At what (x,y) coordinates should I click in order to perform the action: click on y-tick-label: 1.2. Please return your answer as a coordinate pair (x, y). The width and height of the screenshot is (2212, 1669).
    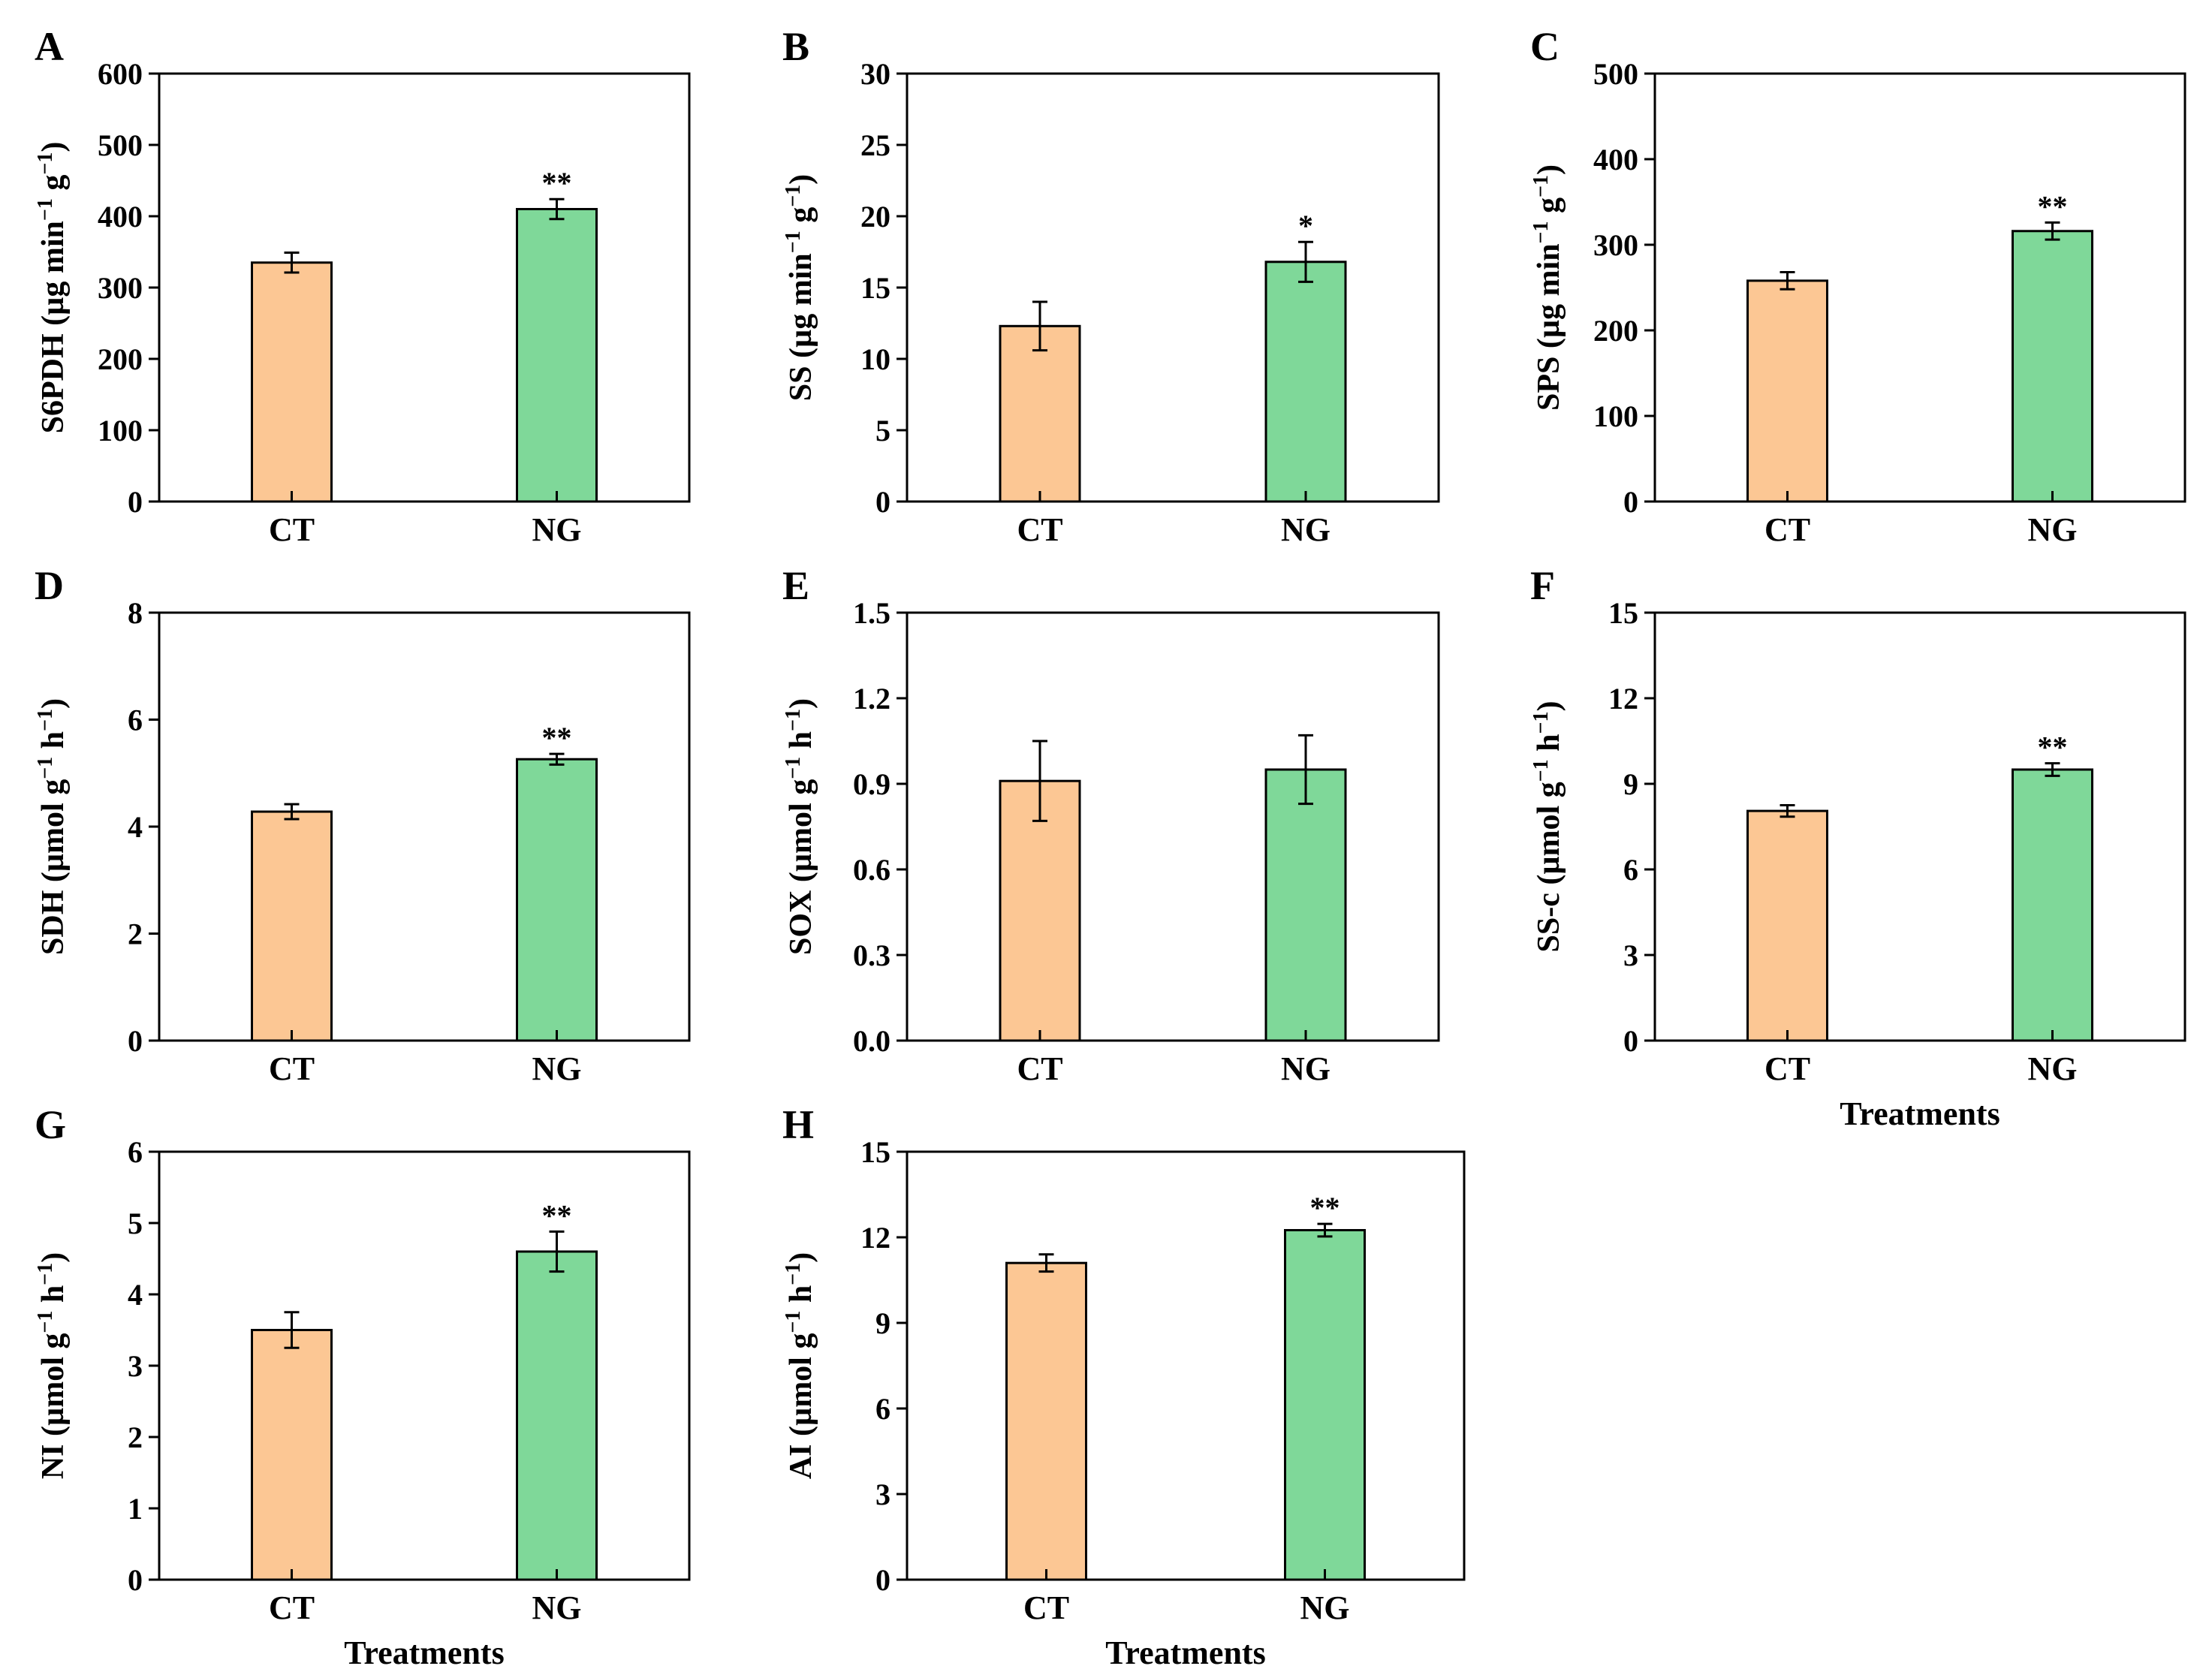
    Looking at the image, I should click on (872, 699).